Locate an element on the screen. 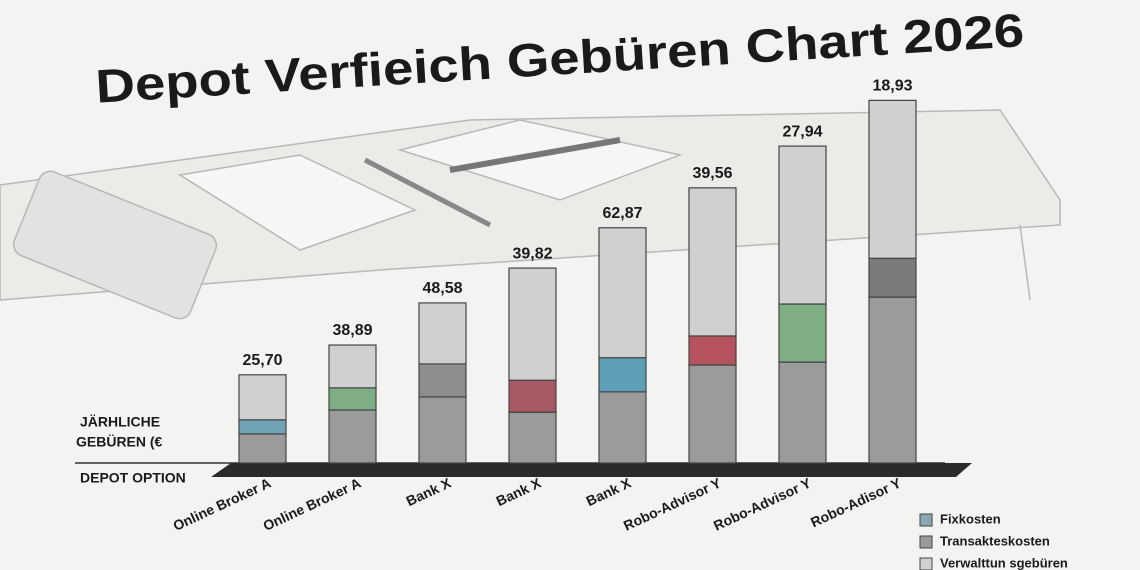  y-axis-label: GEBÜREN (€ is located at coordinates (119, 442).